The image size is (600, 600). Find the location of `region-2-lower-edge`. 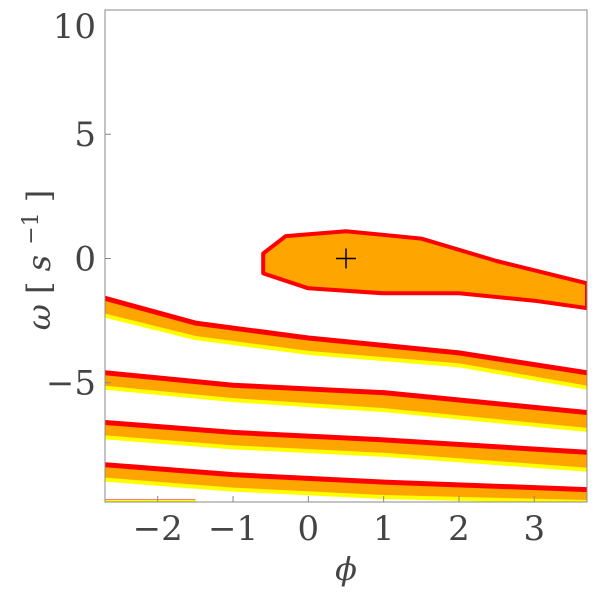

region-2-lower-edge is located at coordinates (346, 408).